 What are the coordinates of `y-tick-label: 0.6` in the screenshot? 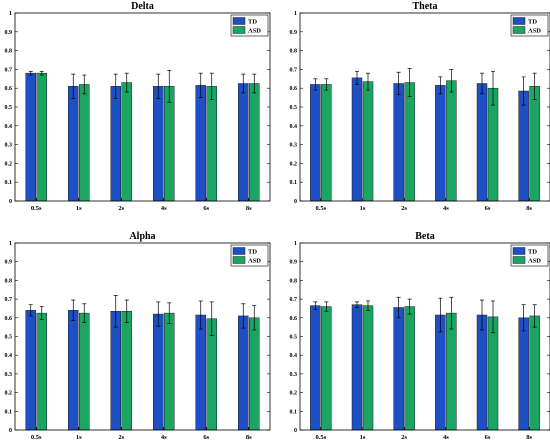 It's located at (294, 89).